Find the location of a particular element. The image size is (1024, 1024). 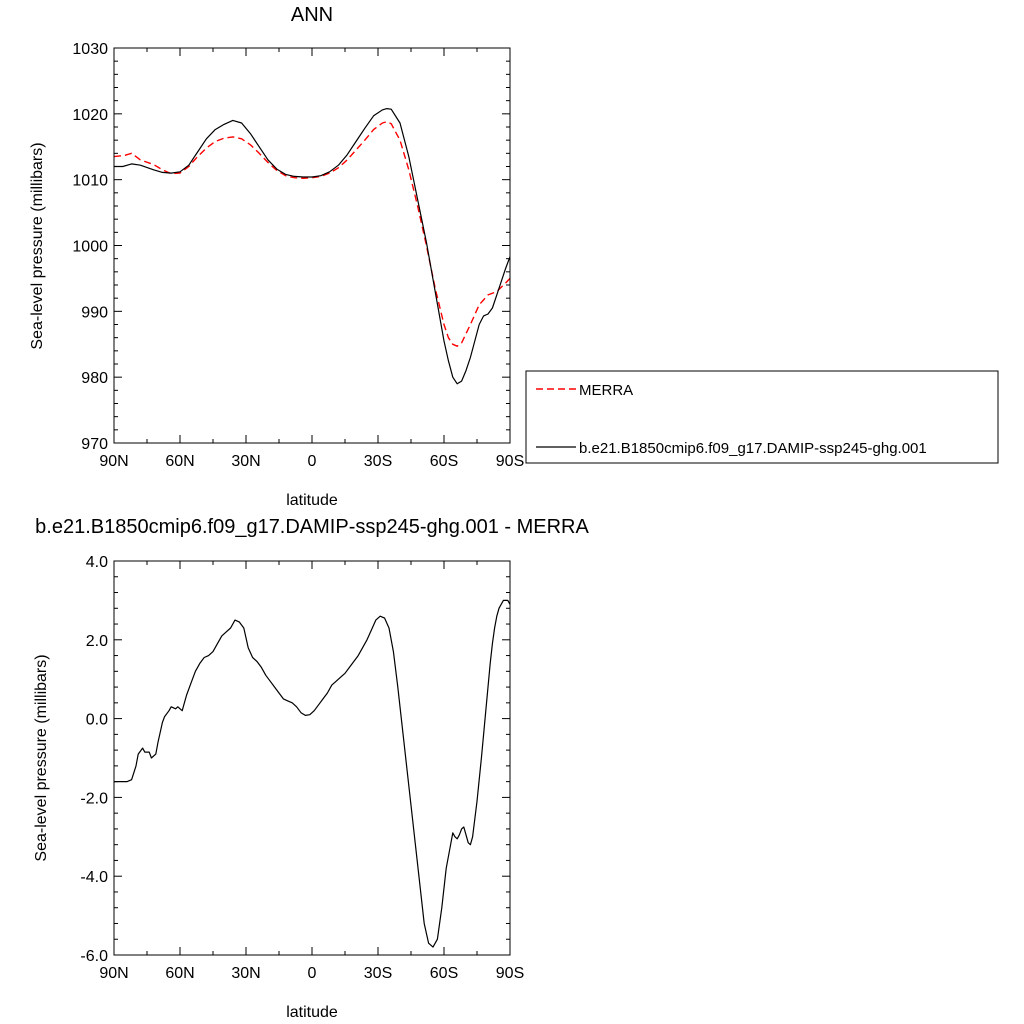

top-ytick-label: 1020 is located at coordinates (90, 115).